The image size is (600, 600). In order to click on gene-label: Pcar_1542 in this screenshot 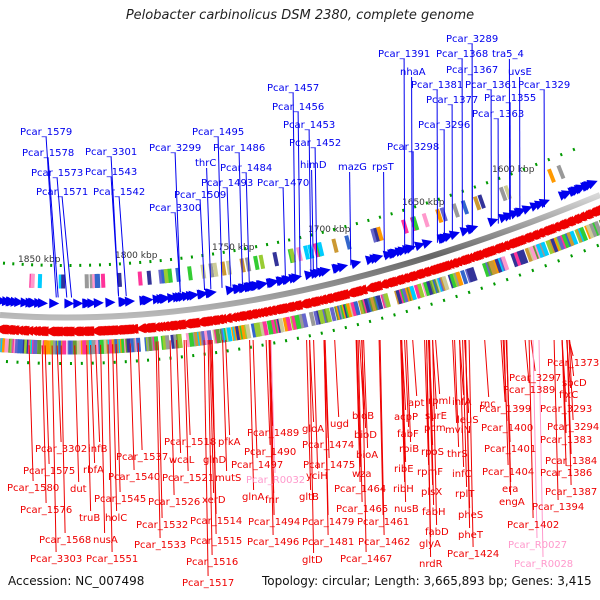, I will do `click(119, 192)`.